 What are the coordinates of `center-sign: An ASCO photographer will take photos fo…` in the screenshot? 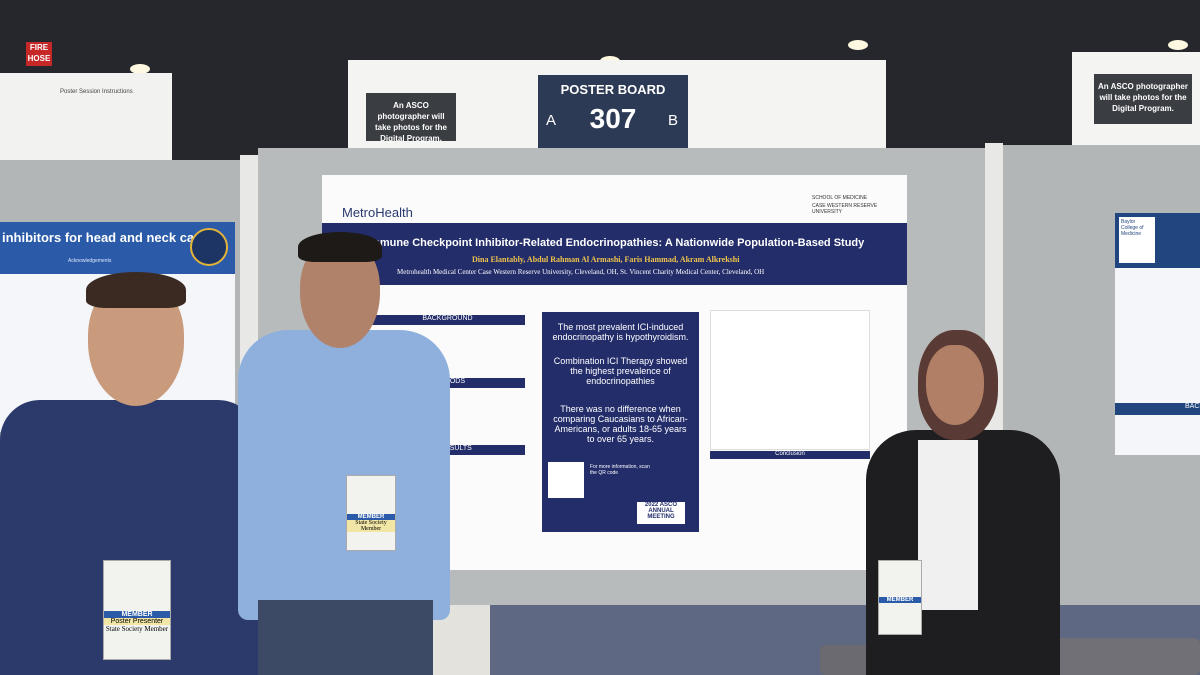 It's located at (617, 110).